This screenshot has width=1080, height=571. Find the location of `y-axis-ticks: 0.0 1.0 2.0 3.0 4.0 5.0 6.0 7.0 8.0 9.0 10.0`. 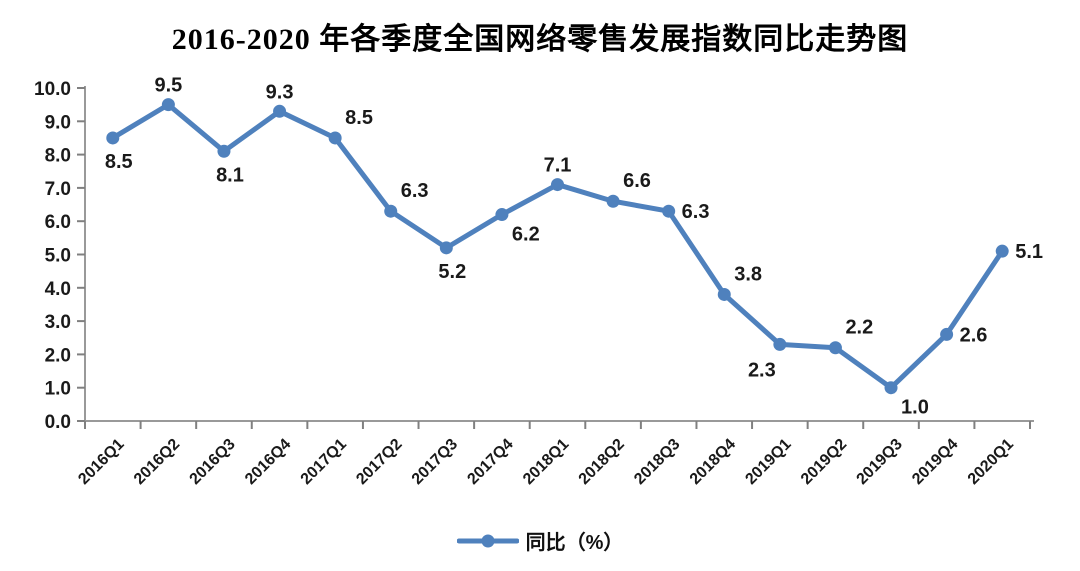

y-axis-ticks: 0.0 1.0 2.0 3.0 4.0 5.0 6.0 7.0 8.0 9.0 10.0 is located at coordinates (59, 256).